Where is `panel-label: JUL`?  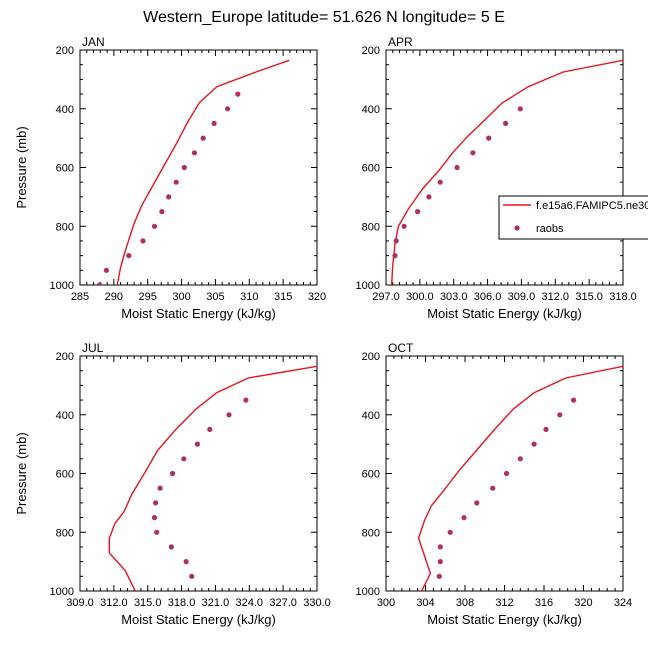
panel-label: JUL is located at coordinates (93, 348).